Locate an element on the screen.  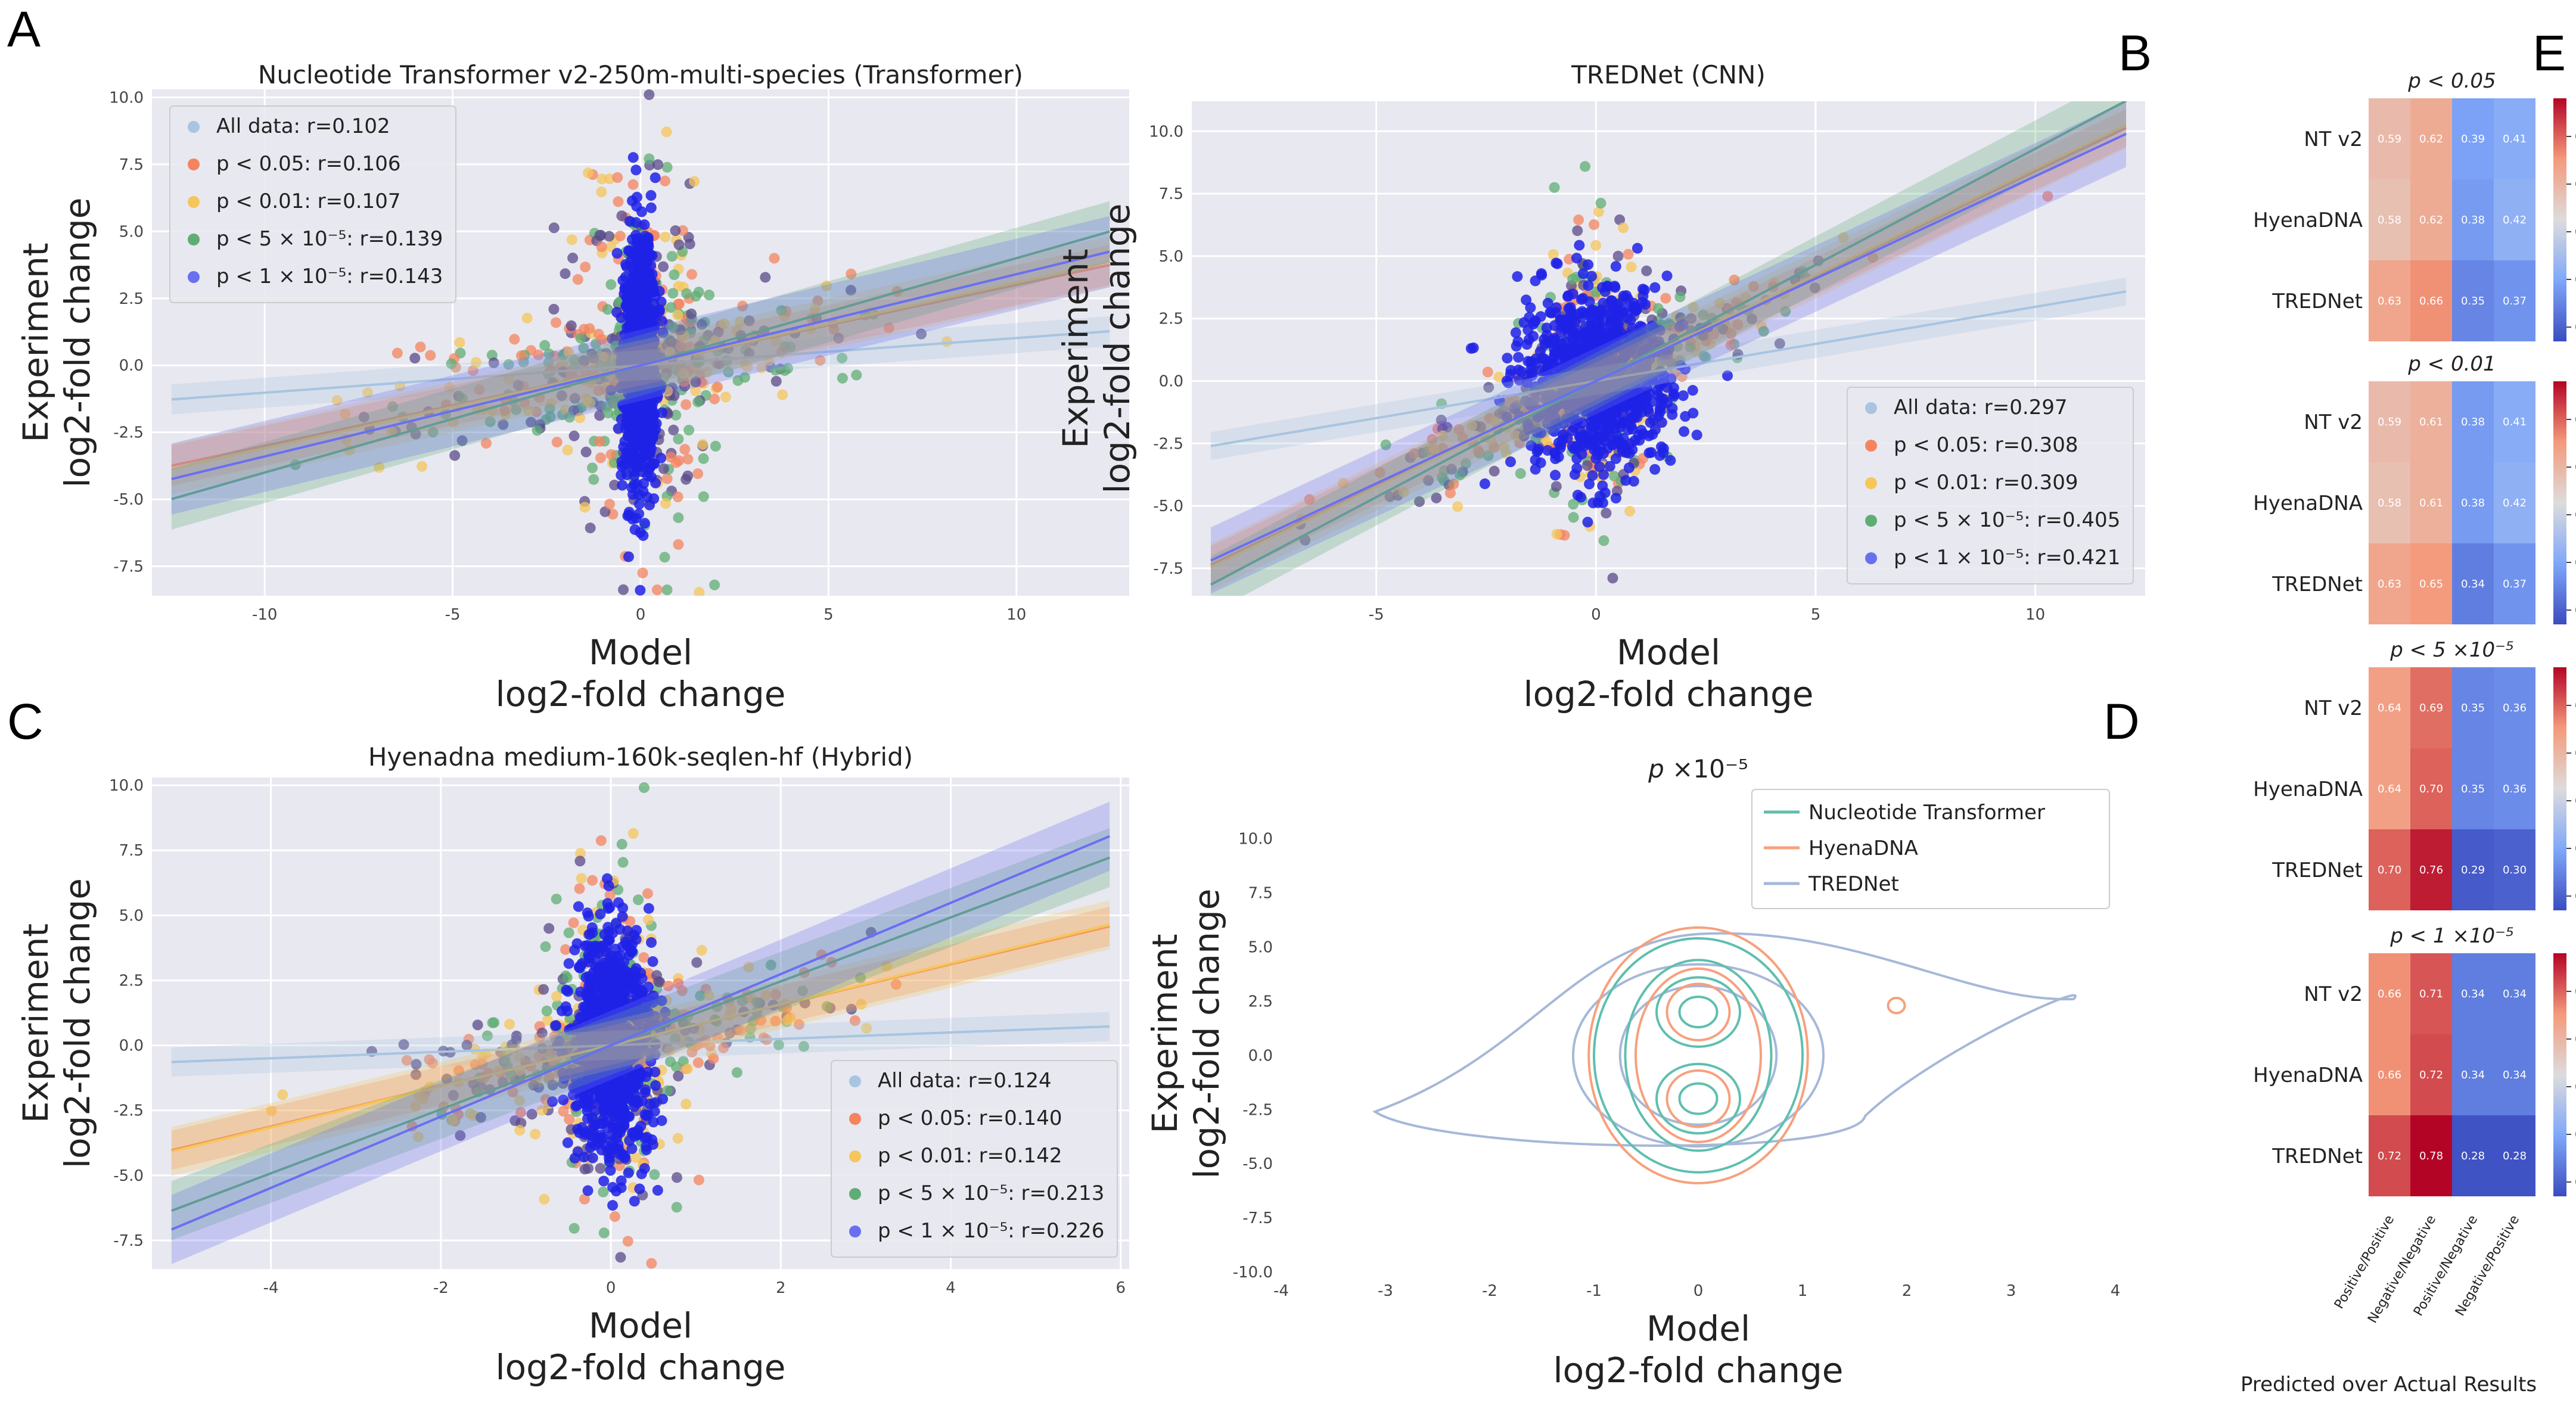
y-tick-label: 5.0 is located at coordinates (1171, 257).